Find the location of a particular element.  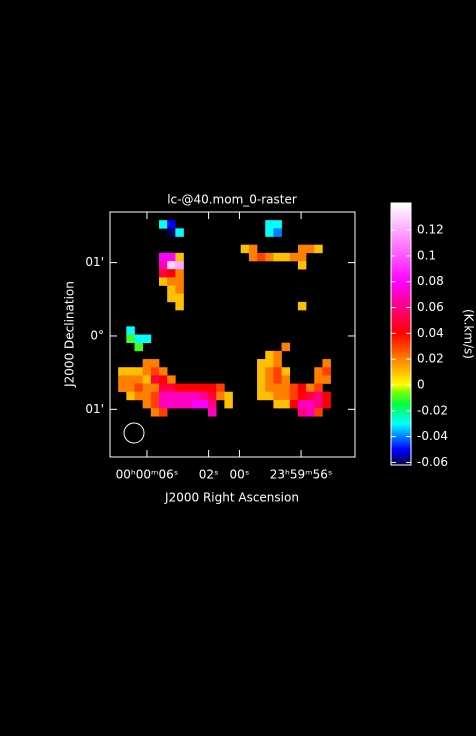

y-tick-label: 0° is located at coordinates (97, 335).